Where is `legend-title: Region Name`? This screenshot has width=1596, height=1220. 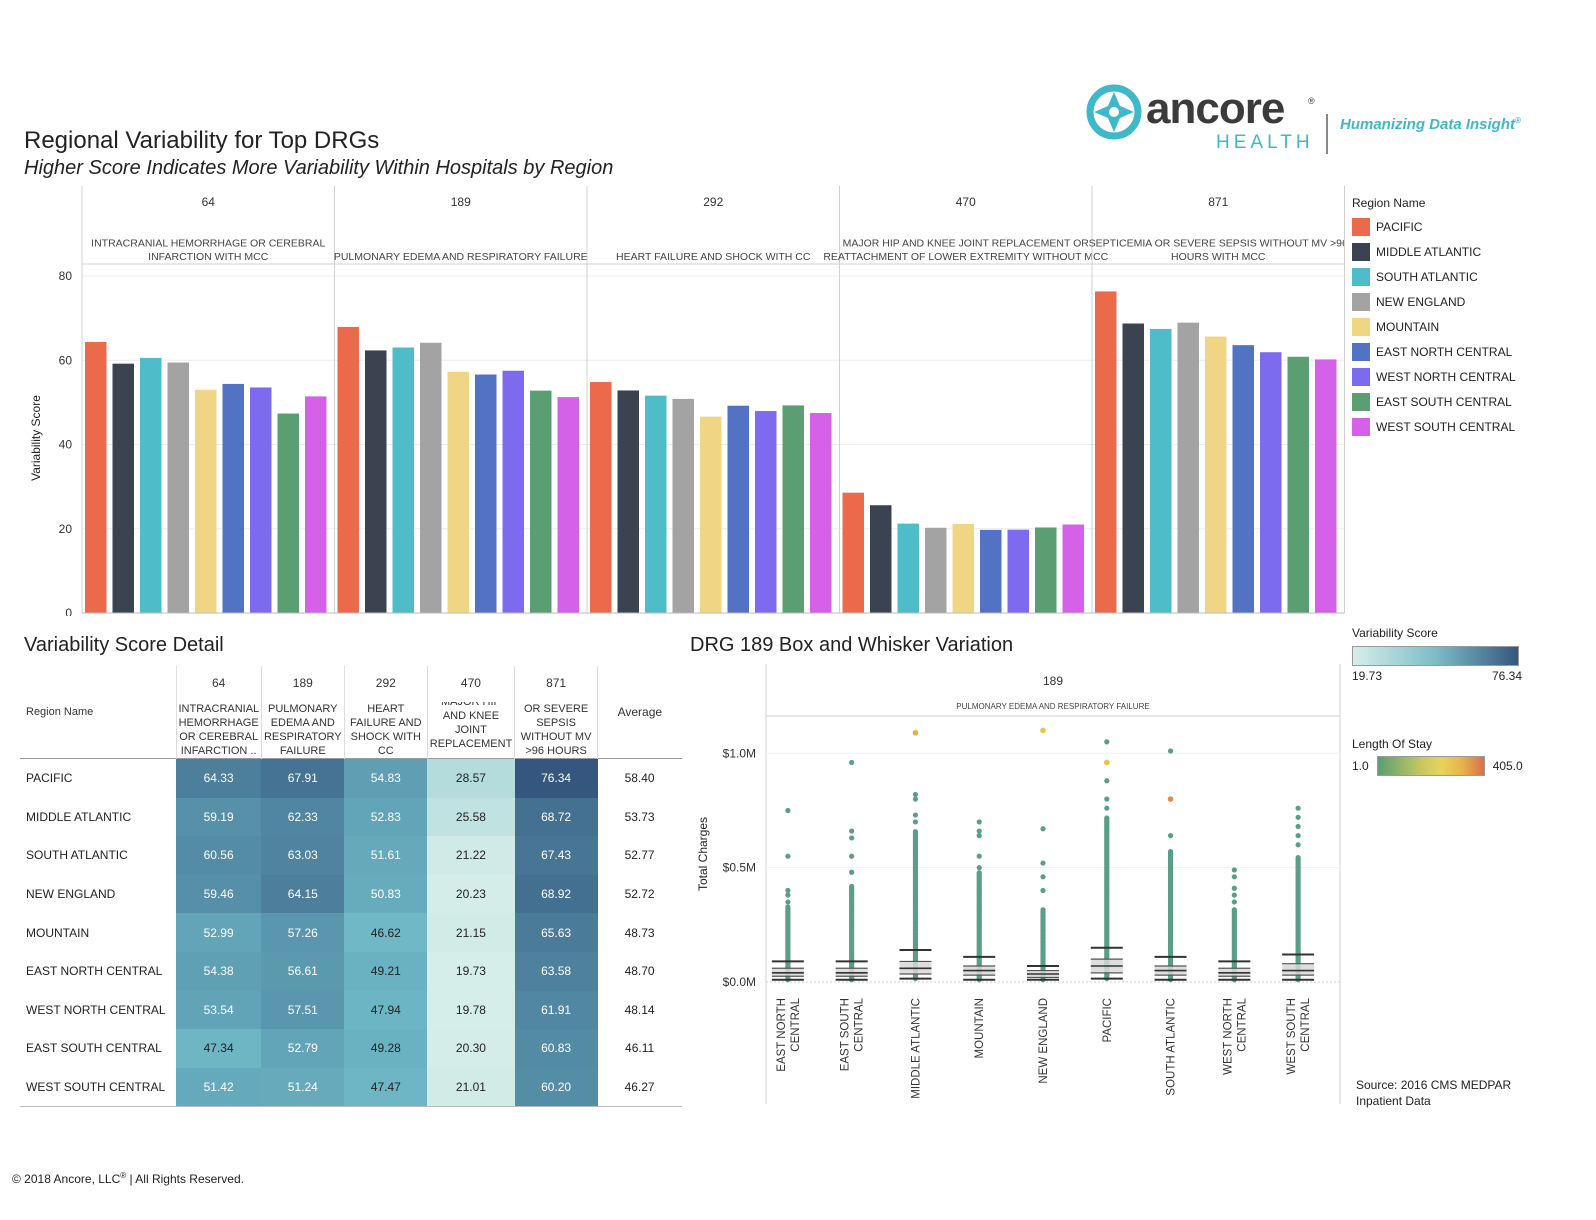
legend-title: Region Name is located at coordinates (1389, 203).